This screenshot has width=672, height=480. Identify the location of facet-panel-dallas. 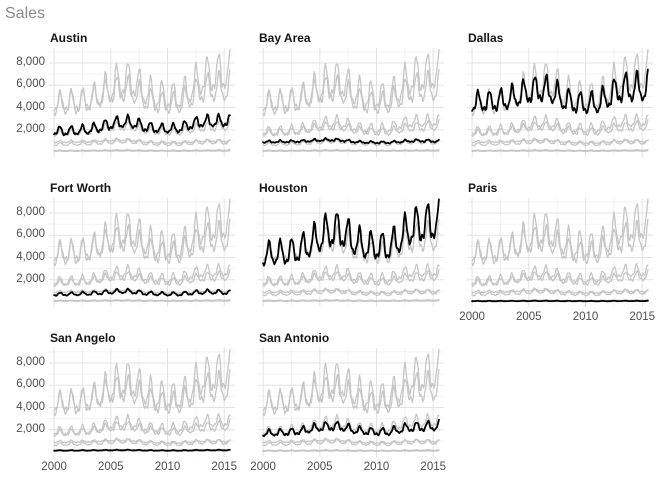
(560, 102).